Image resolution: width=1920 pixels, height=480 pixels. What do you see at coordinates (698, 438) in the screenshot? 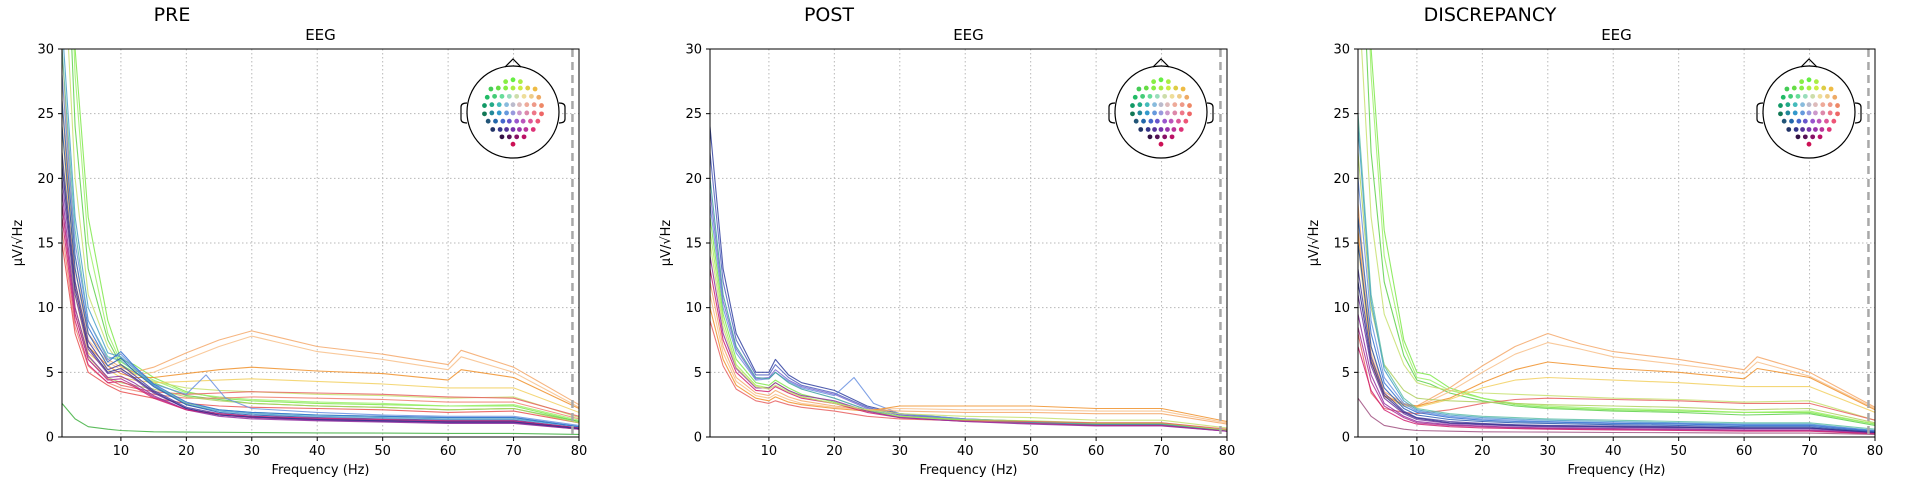
I see `y-tick-label: 0` at bounding box center [698, 438].